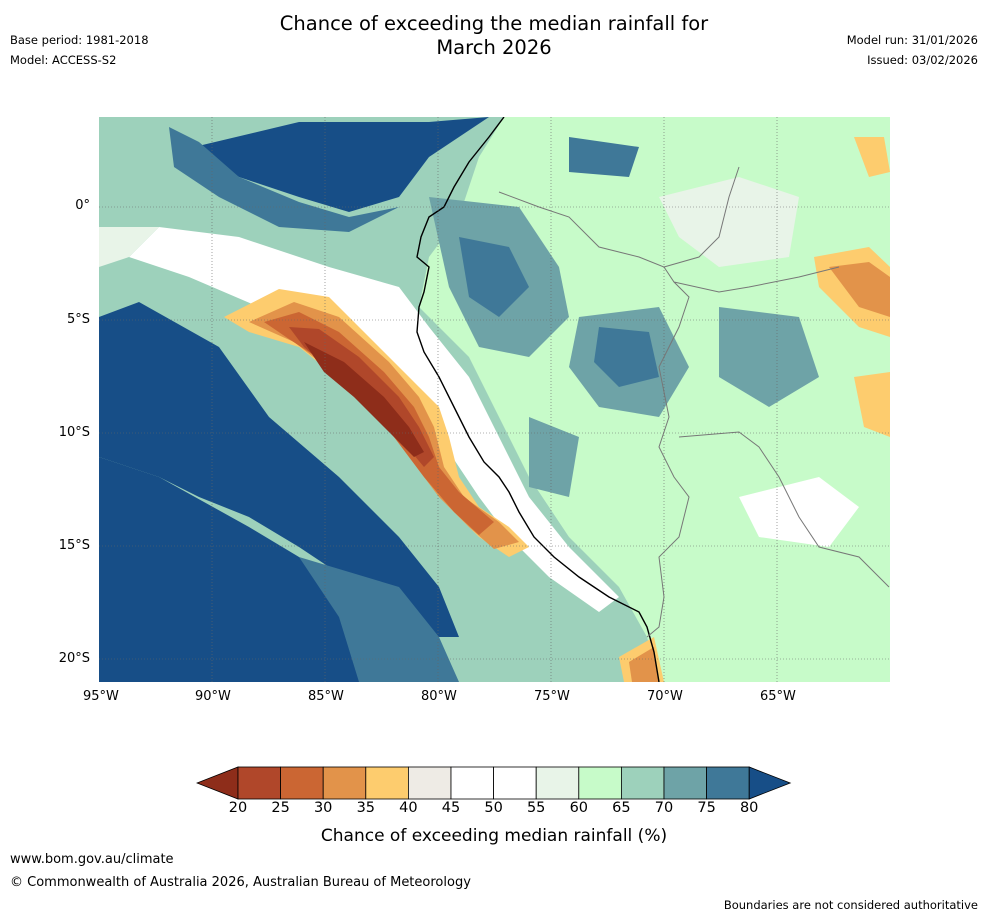  What do you see at coordinates (280, 808) in the screenshot?
I see `colorbar-tick-label: 25` at bounding box center [280, 808].